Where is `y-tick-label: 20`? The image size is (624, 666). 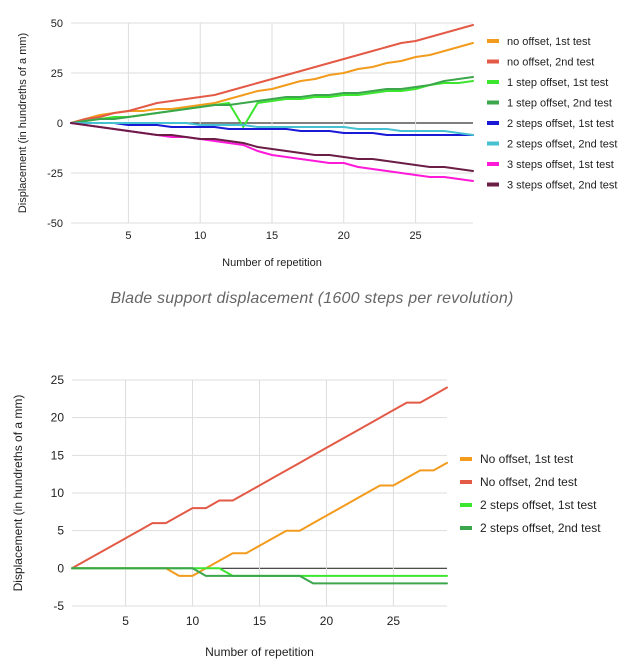 y-tick-label: 20 is located at coordinates (58, 418).